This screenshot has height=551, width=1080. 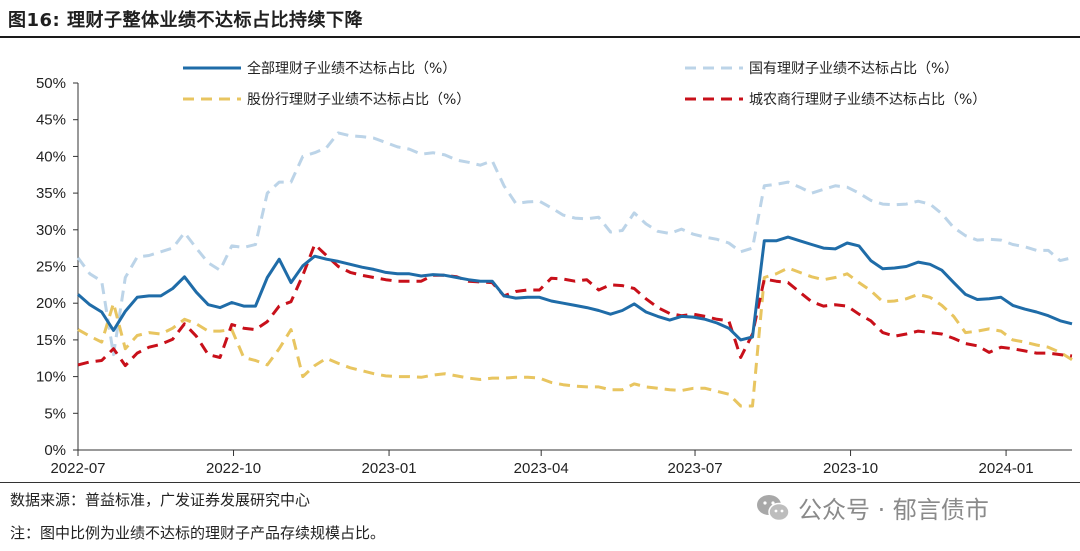 I want to click on source-note: 数据来源：普益标准，广发证券发展研究中心, so click(x=160, y=500).